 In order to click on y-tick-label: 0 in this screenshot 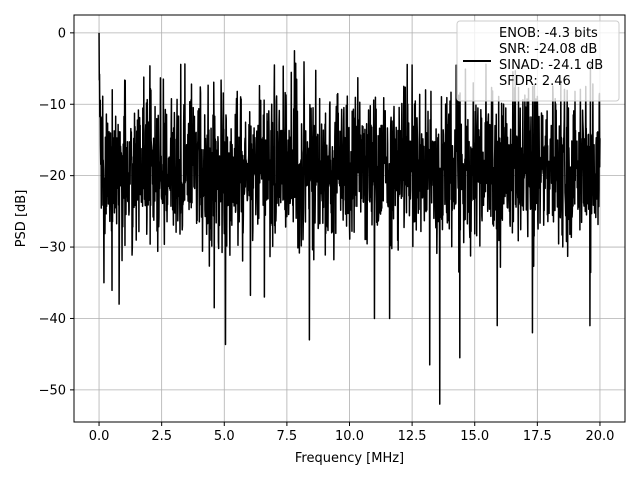, I will do `click(62, 33)`.